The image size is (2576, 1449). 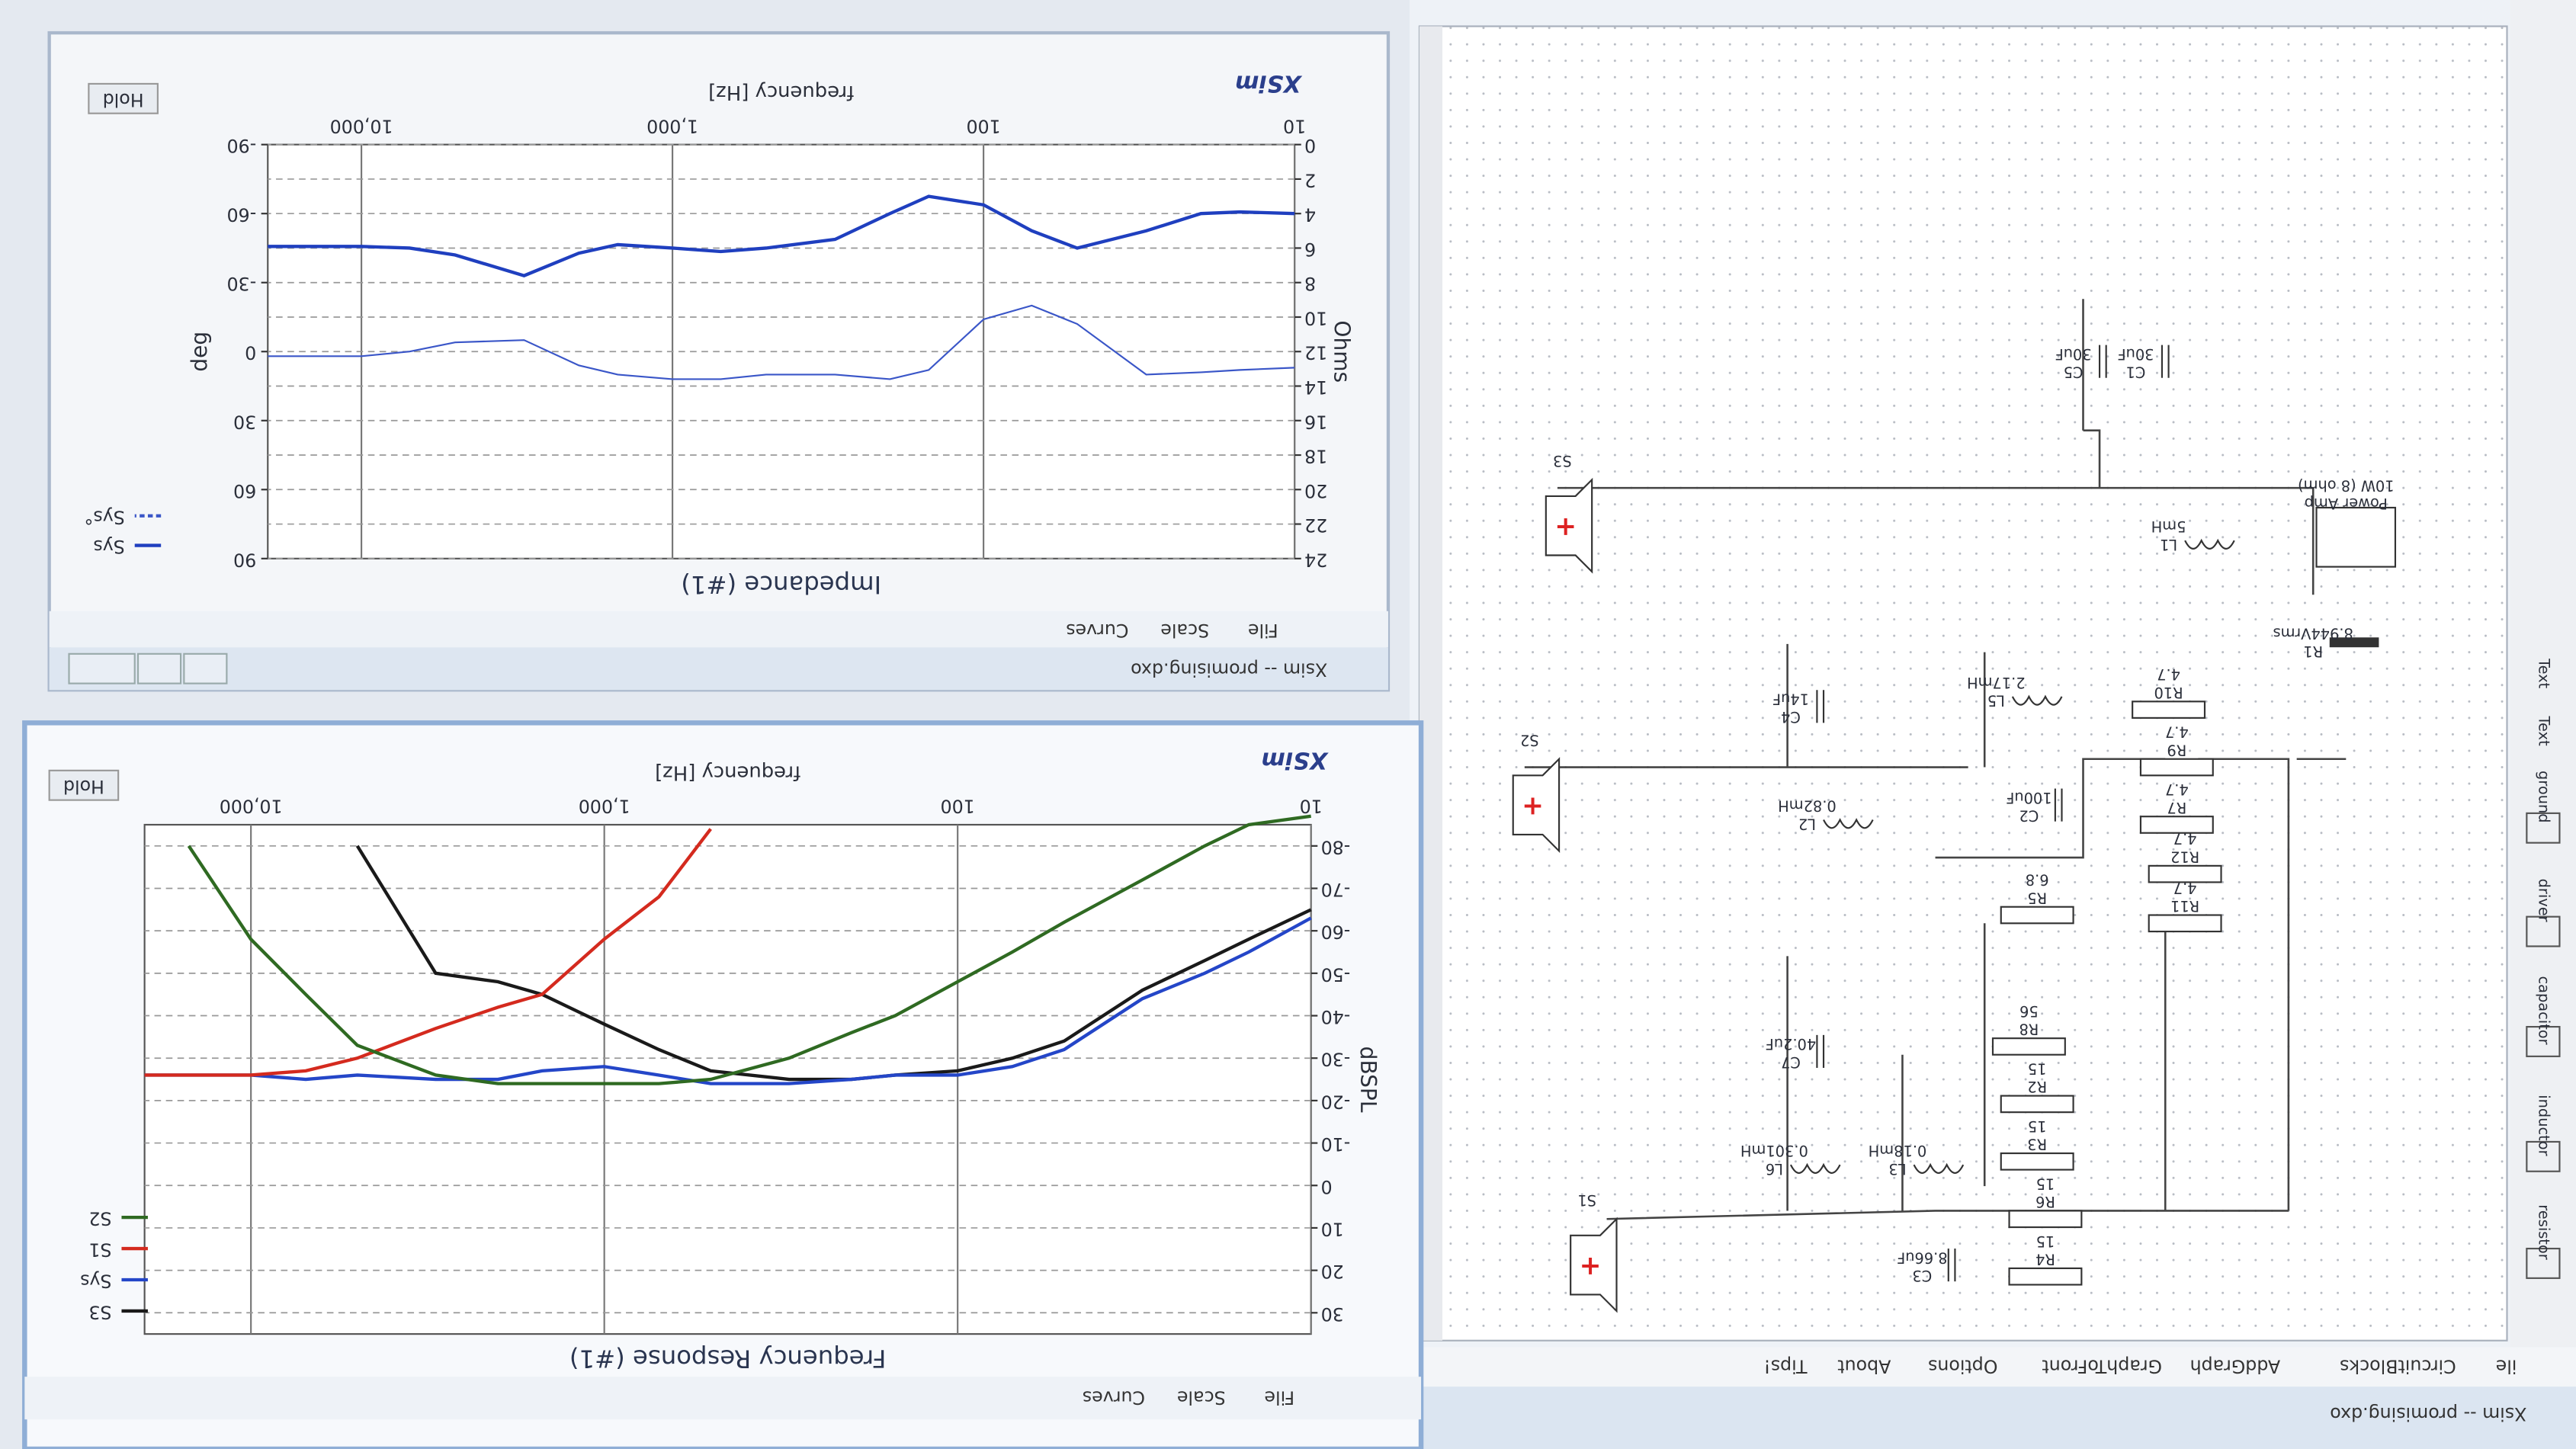 I want to click on component-name: R3, so click(x=2037, y=1145).